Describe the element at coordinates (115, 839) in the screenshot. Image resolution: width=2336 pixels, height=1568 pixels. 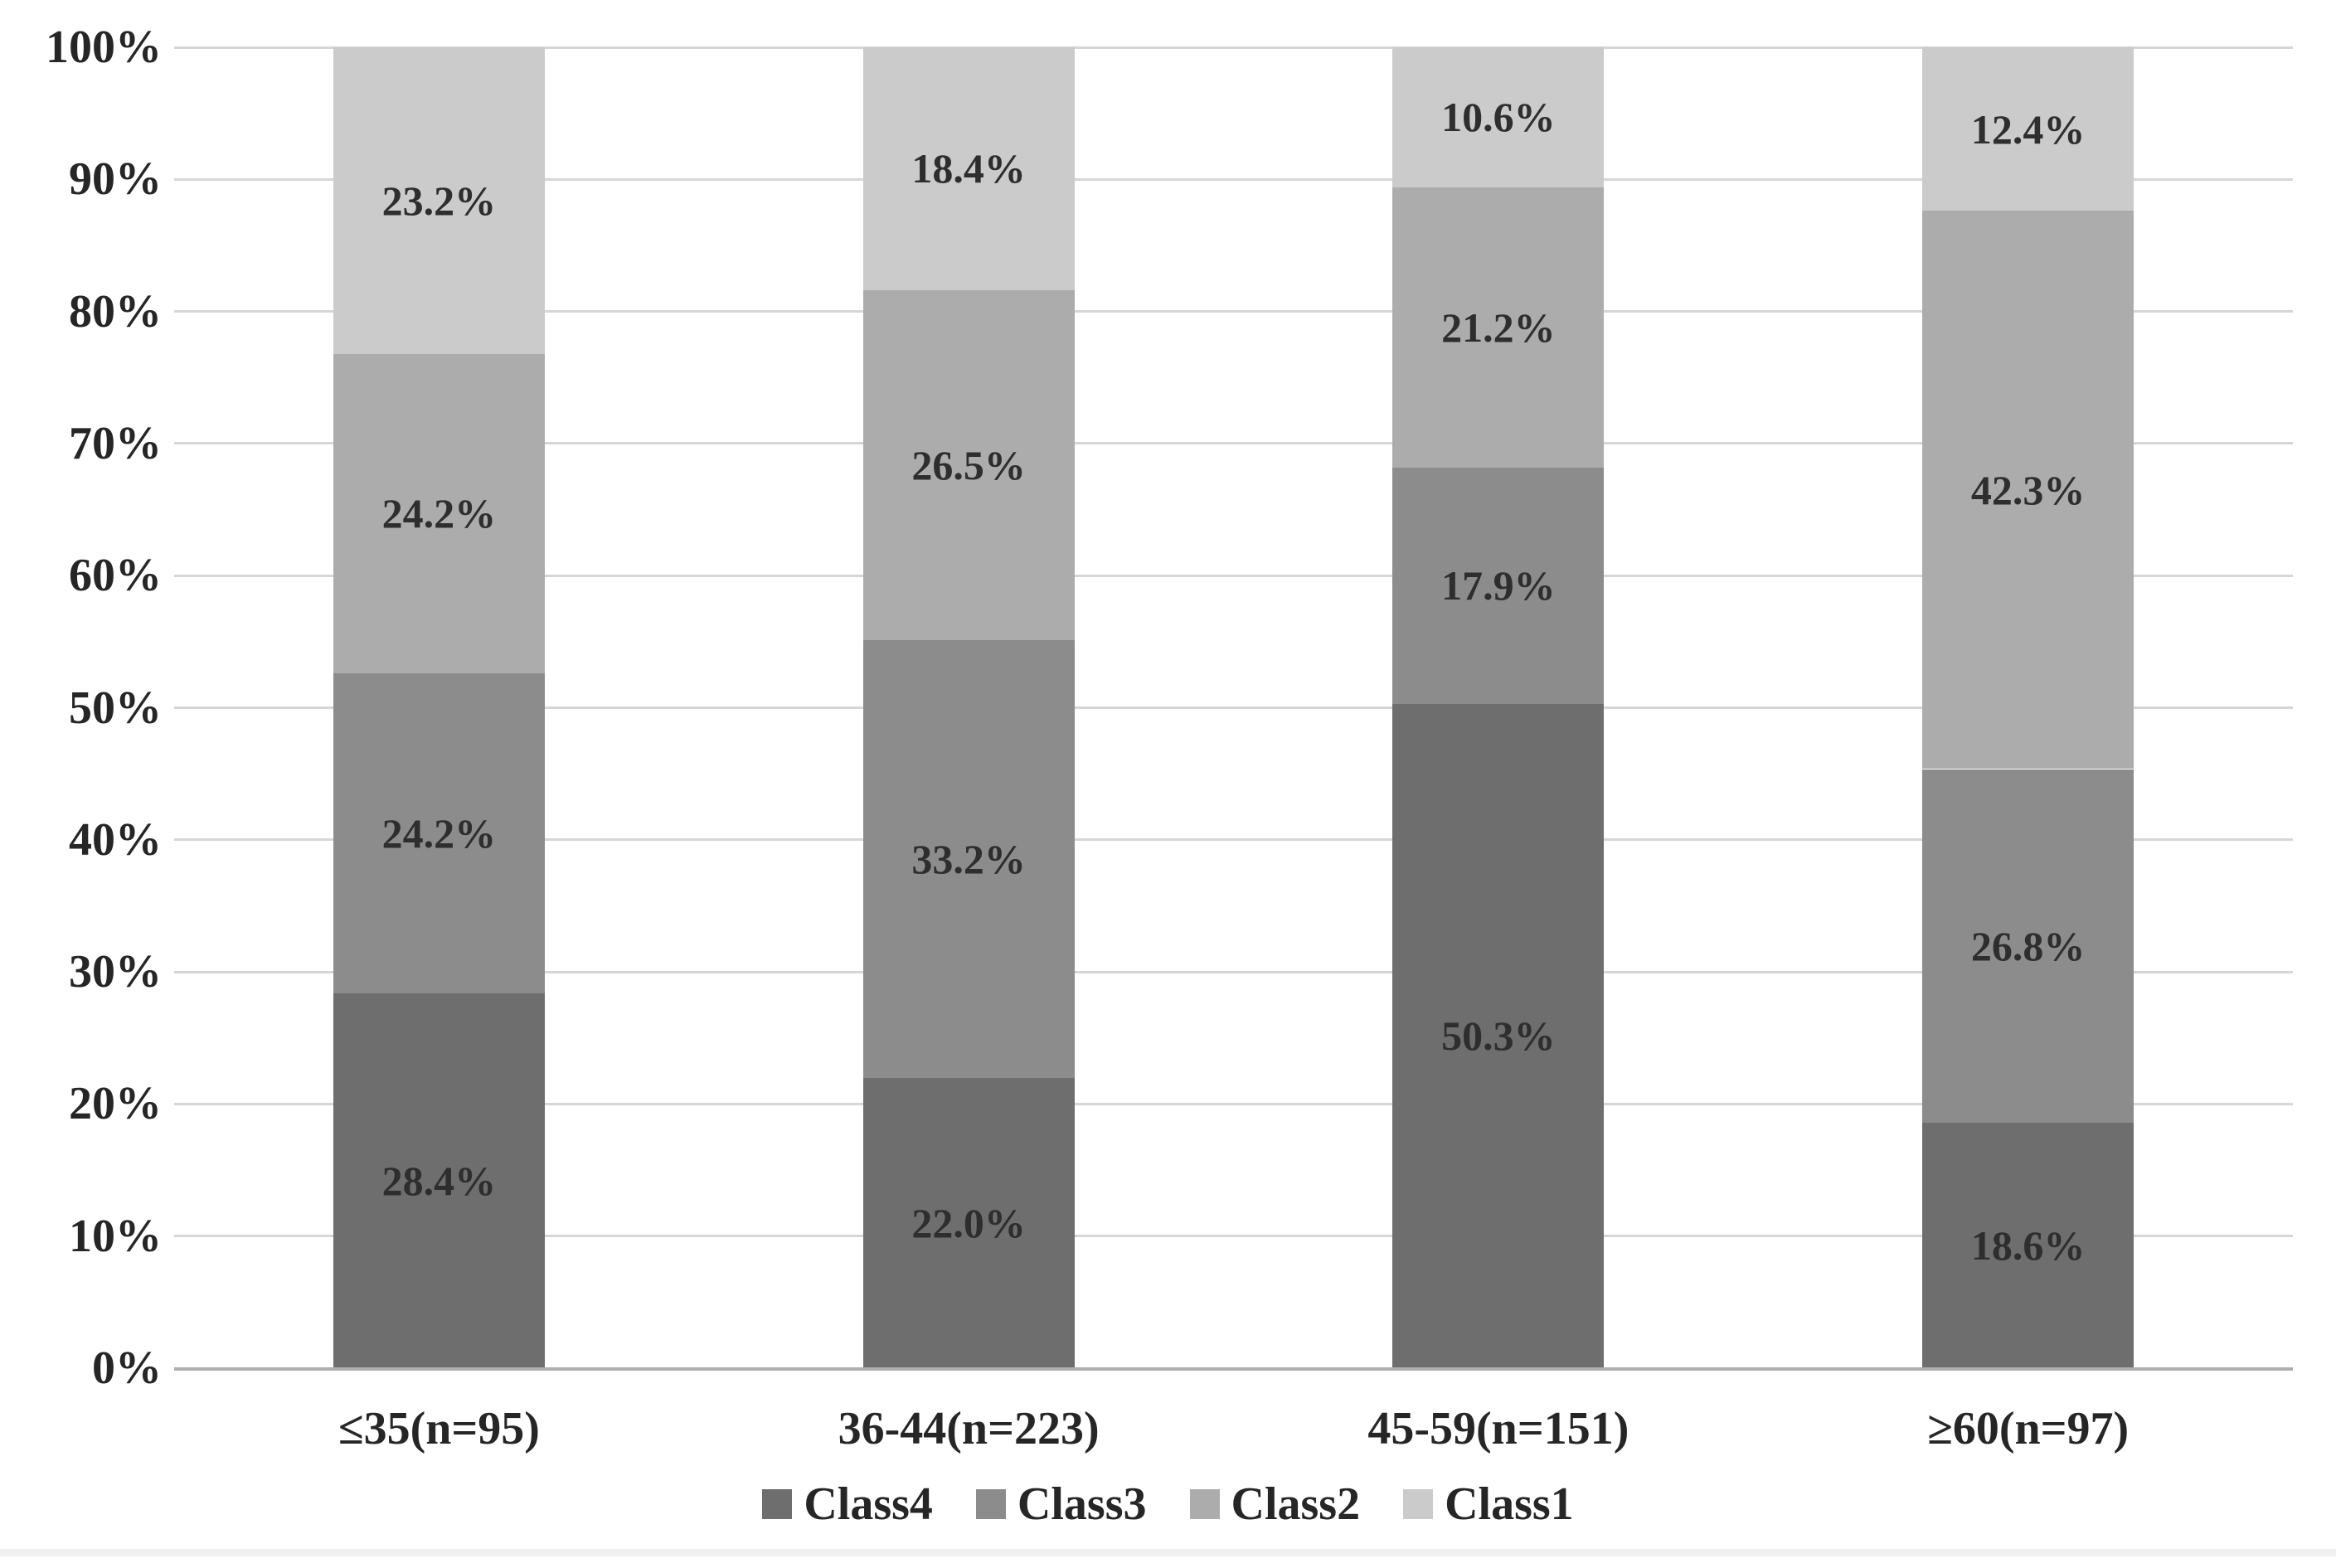
I see `y-tick-label: 40%` at that location.